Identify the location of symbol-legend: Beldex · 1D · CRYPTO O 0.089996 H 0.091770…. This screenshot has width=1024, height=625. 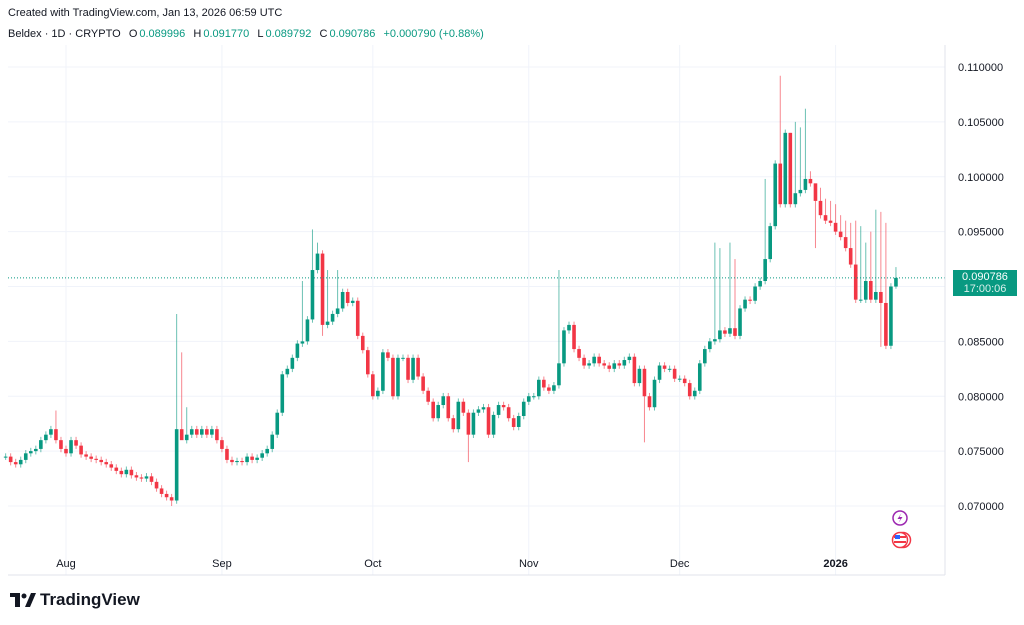
(476, 34).